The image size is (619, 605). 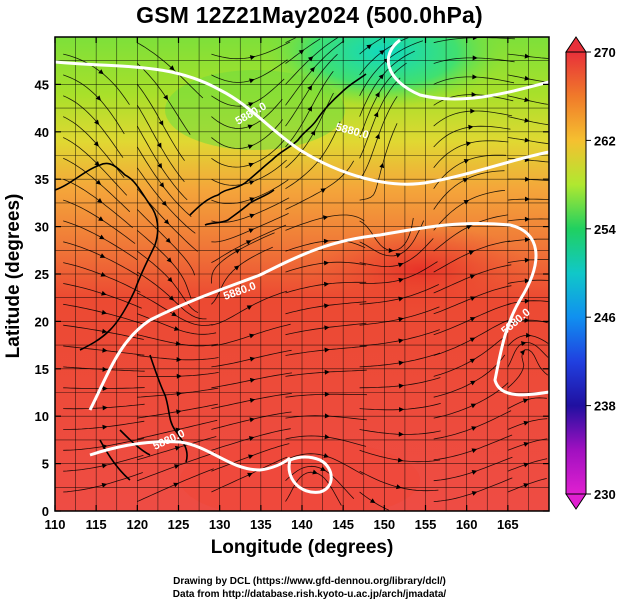 I want to click on x-tick-label: 120, so click(x=137, y=524).